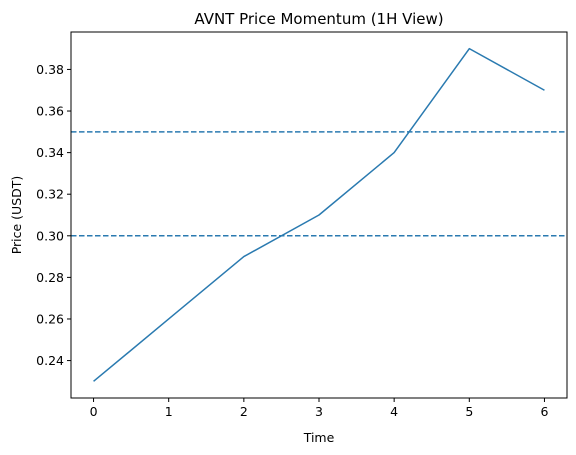 The height and width of the screenshot is (455, 576). Describe the element at coordinates (319, 411) in the screenshot. I see `x-tick-label: 3` at that location.